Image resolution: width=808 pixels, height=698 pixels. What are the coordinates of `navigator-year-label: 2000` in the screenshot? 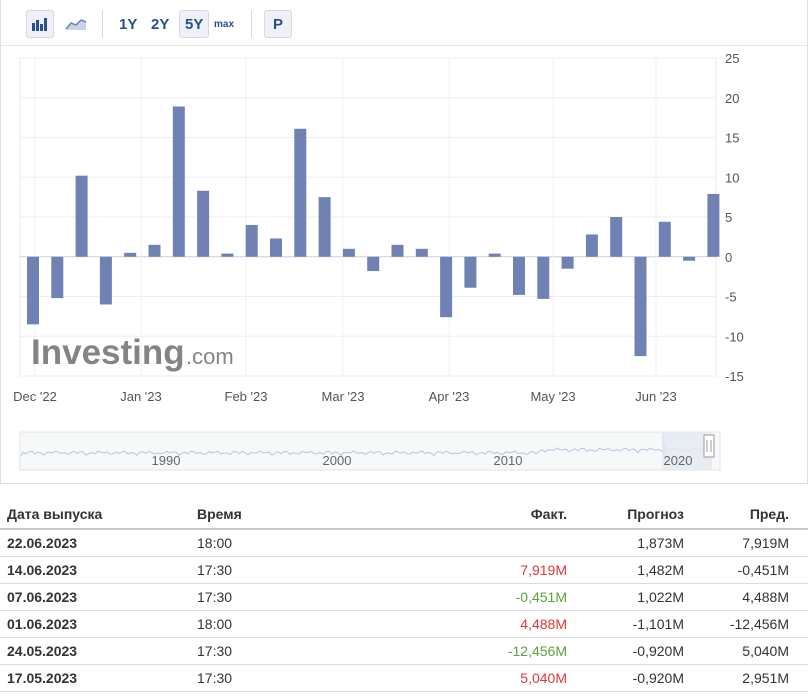 It's located at (337, 460).